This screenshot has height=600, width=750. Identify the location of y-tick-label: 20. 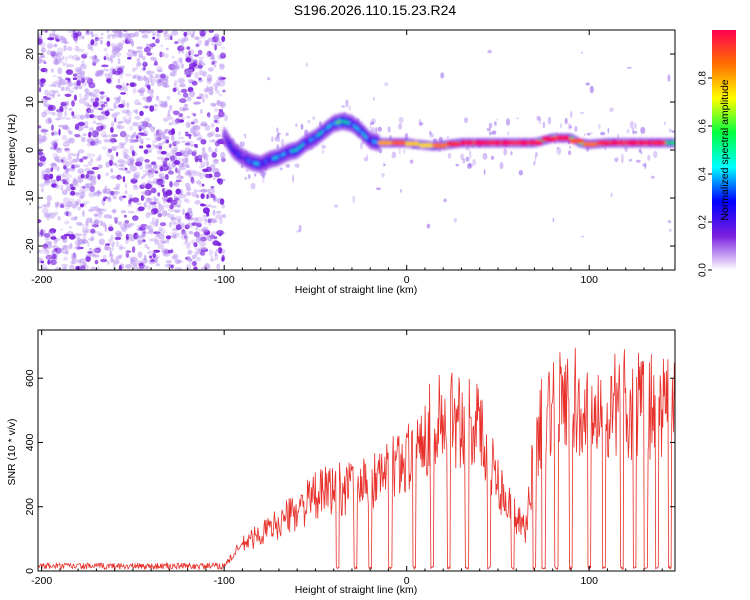
(30, 54).